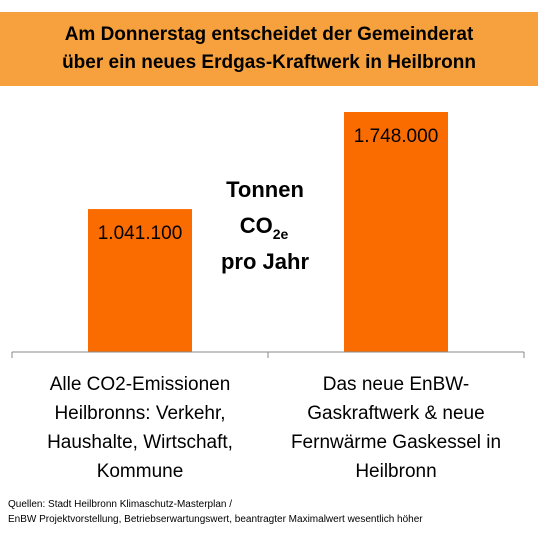  What do you see at coordinates (396, 384) in the screenshot?
I see `category-label-line: Das neue EnBW-` at bounding box center [396, 384].